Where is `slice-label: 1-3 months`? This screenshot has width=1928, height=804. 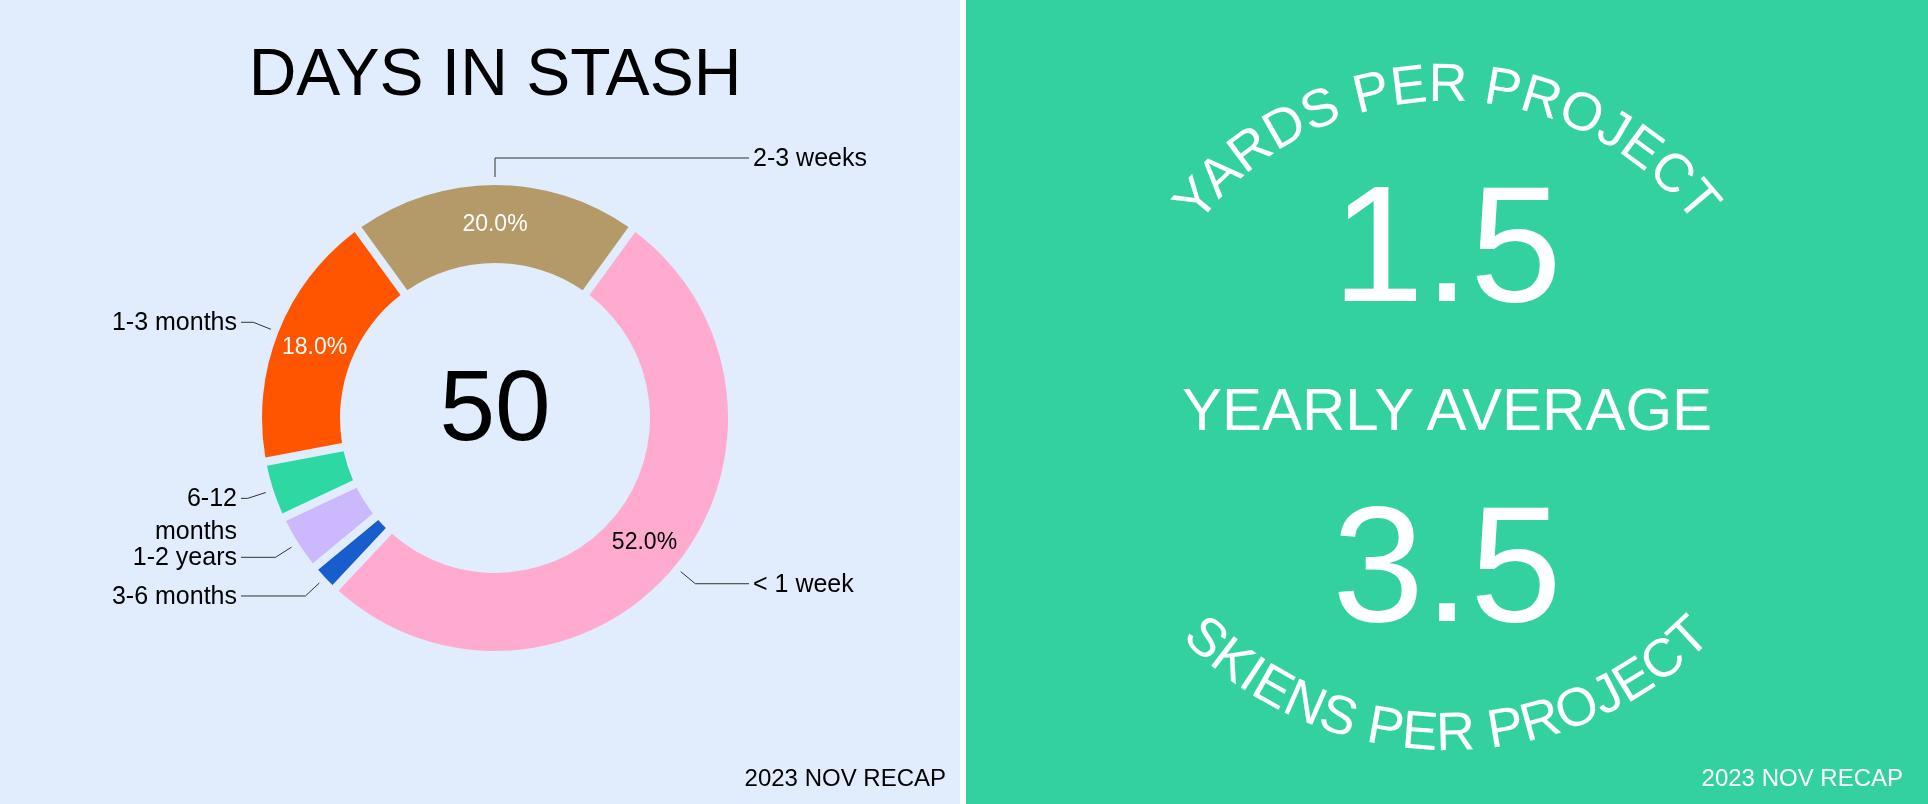 slice-label: 1-3 months is located at coordinates (174, 321).